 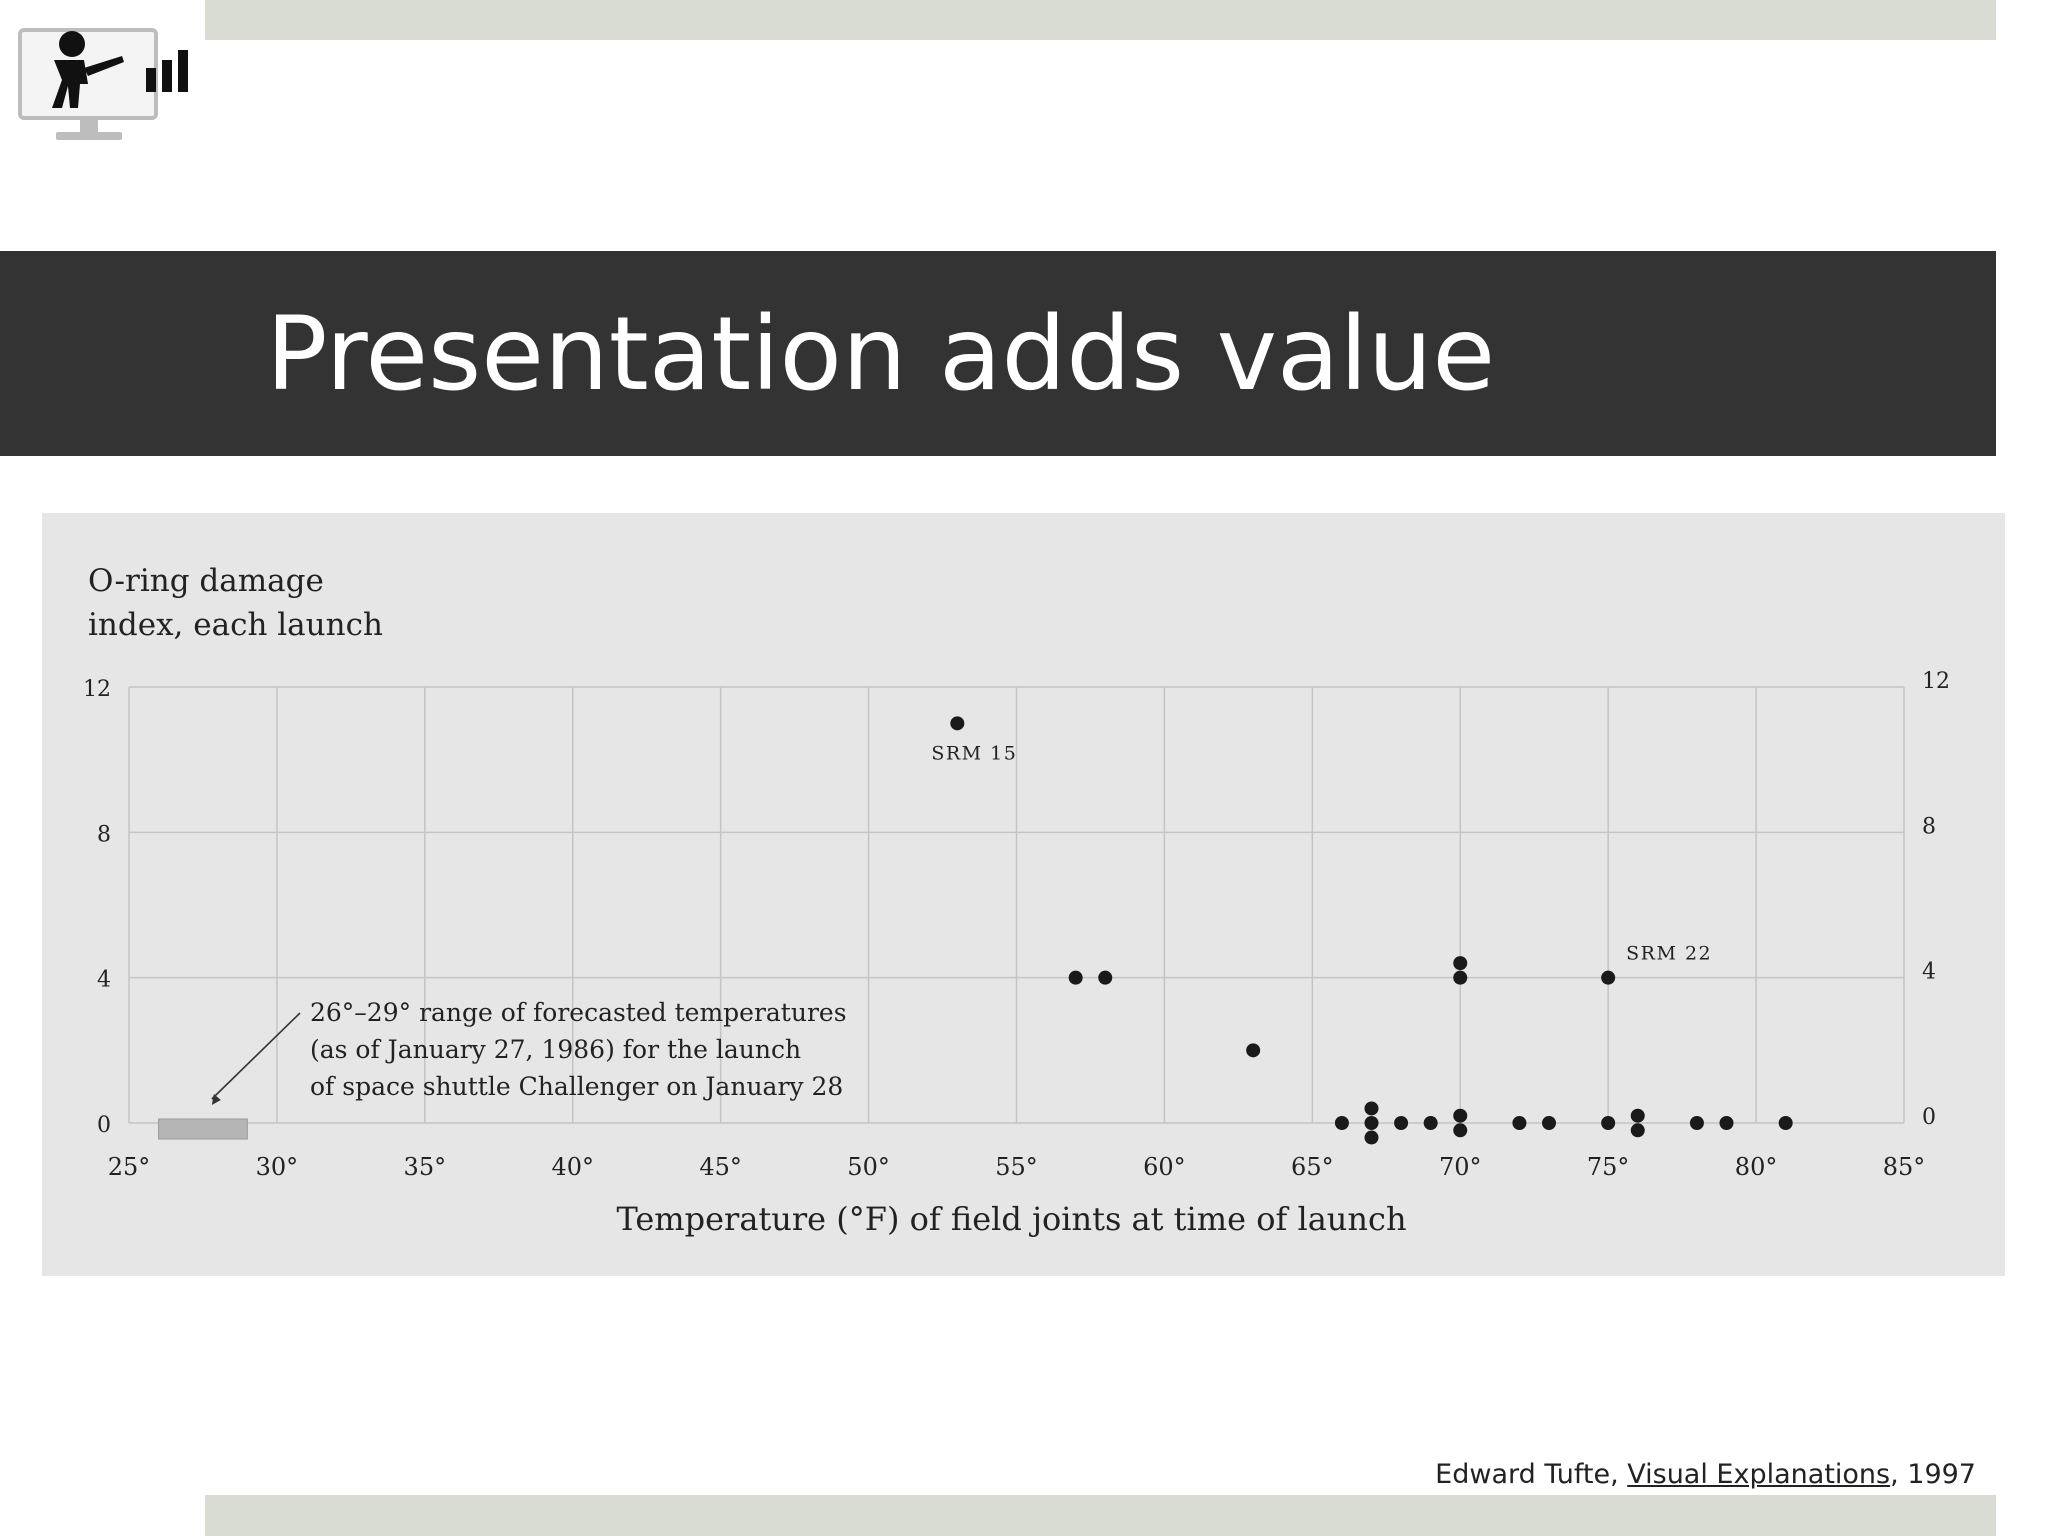 What do you see at coordinates (1759, 1474) in the screenshot?
I see `credit-book-link: Visual Explanations` at bounding box center [1759, 1474].